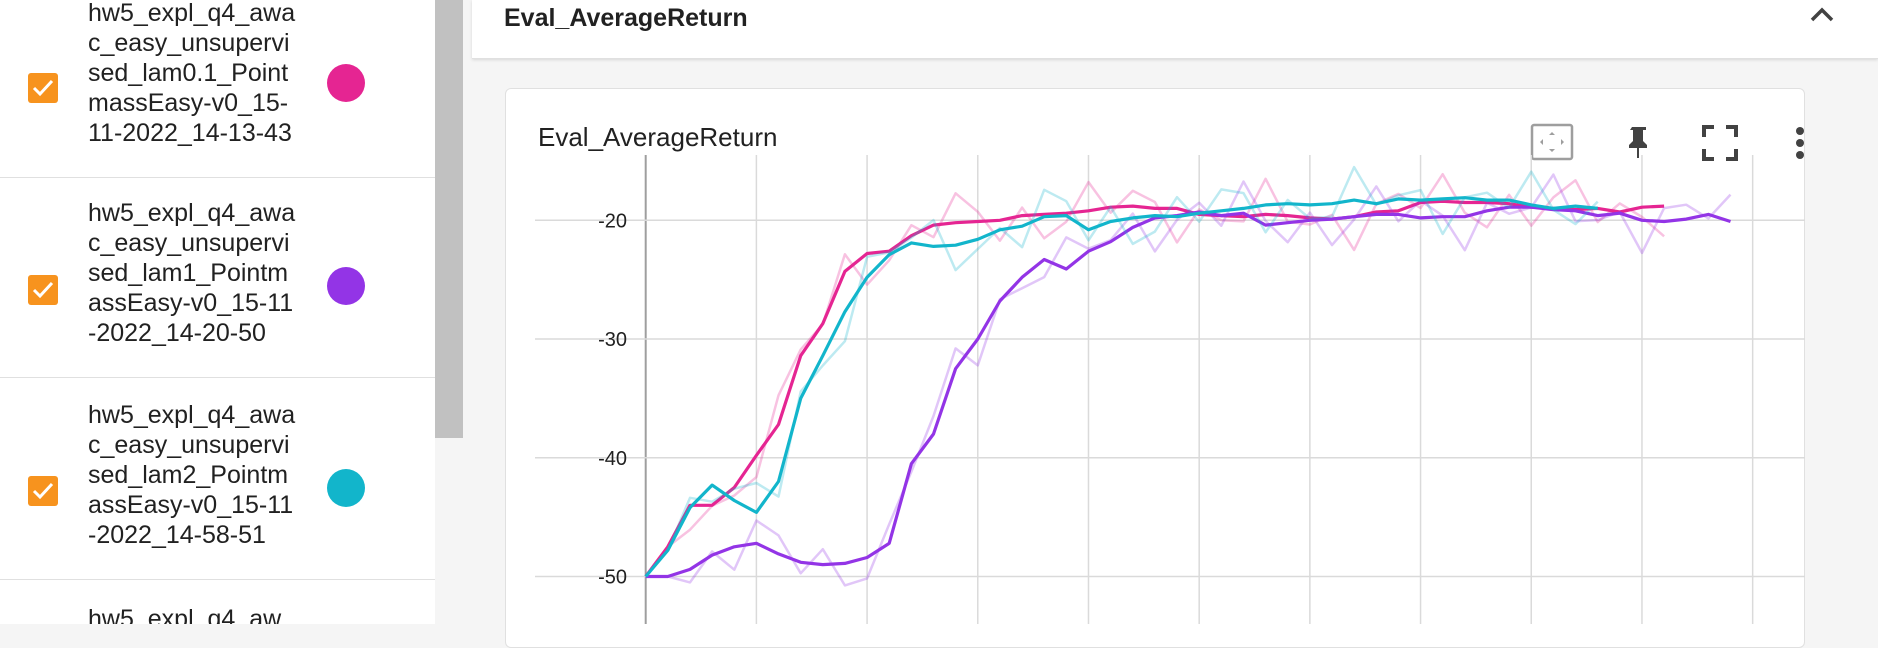 The height and width of the screenshot is (648, 1878). I want to click on more-vert-icon, so click(1800, 143).